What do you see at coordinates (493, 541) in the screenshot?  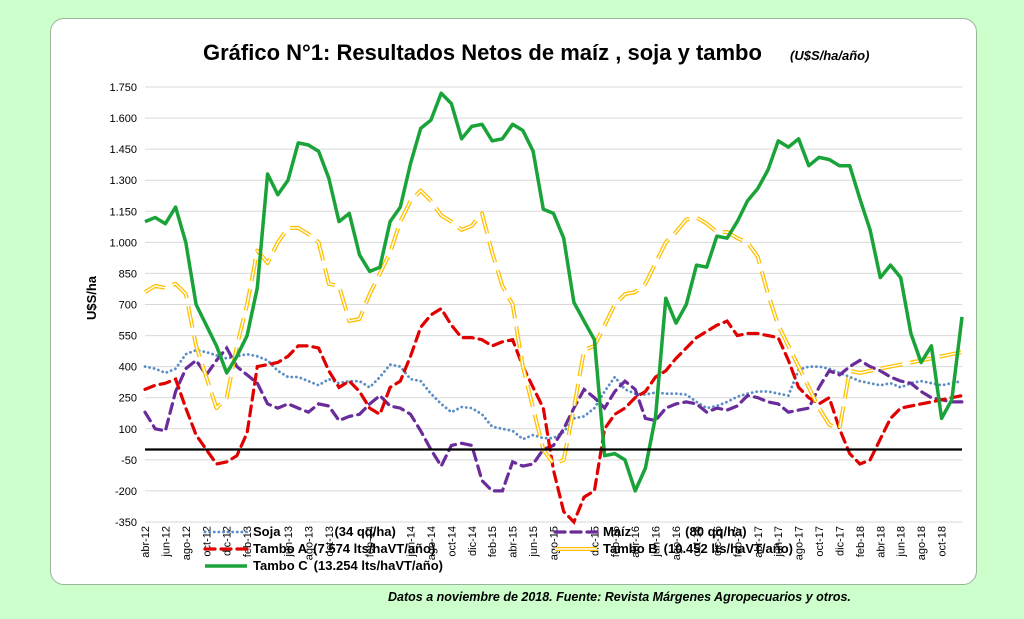 I see `x-tick-label: feb-15` at bounding box center [493, 541].